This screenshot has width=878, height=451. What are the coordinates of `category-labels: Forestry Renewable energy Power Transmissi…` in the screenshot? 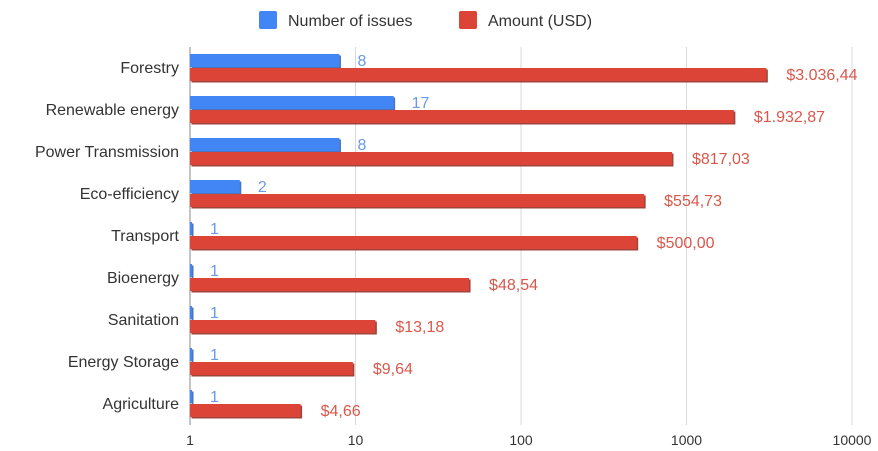 It's located at (107, 236).